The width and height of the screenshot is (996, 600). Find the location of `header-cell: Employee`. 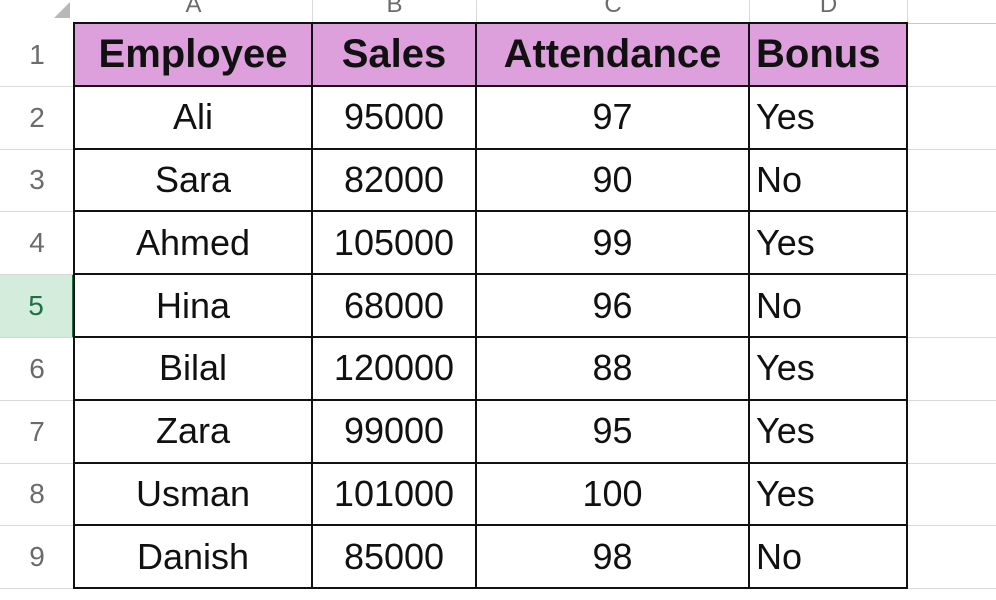

header-cell: Employee is located at coordinates (194, 55).